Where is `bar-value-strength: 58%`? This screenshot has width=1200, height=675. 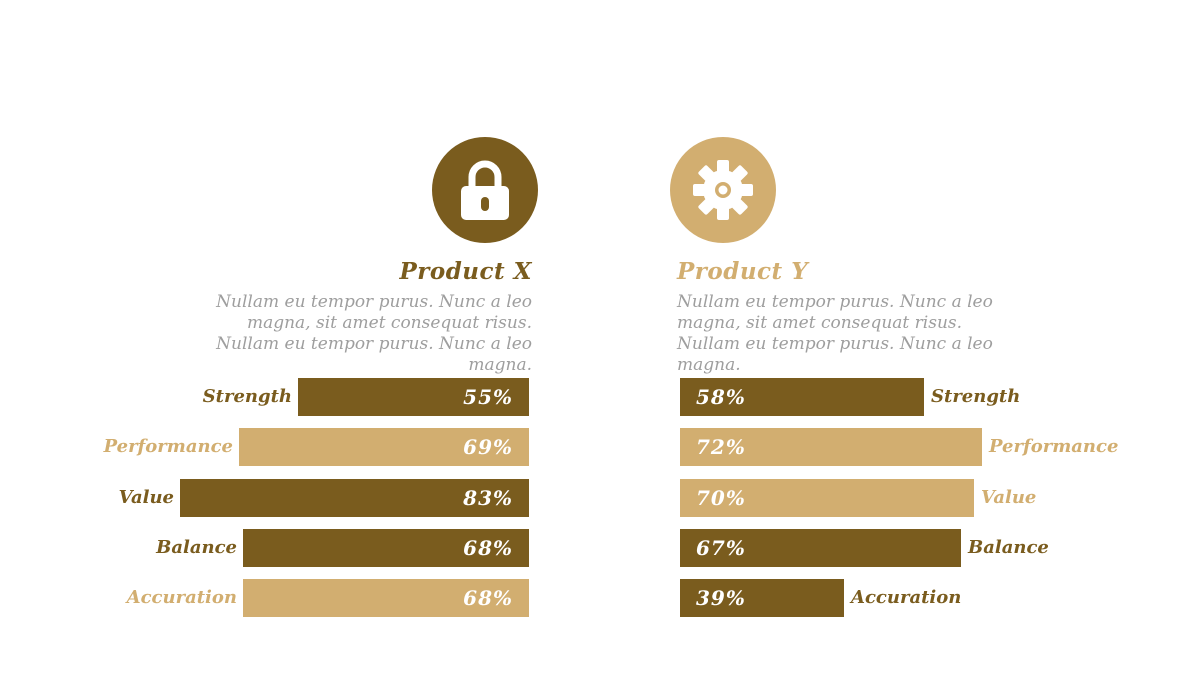
bar-value-strength: 58% is located at coordinates (721, 397).